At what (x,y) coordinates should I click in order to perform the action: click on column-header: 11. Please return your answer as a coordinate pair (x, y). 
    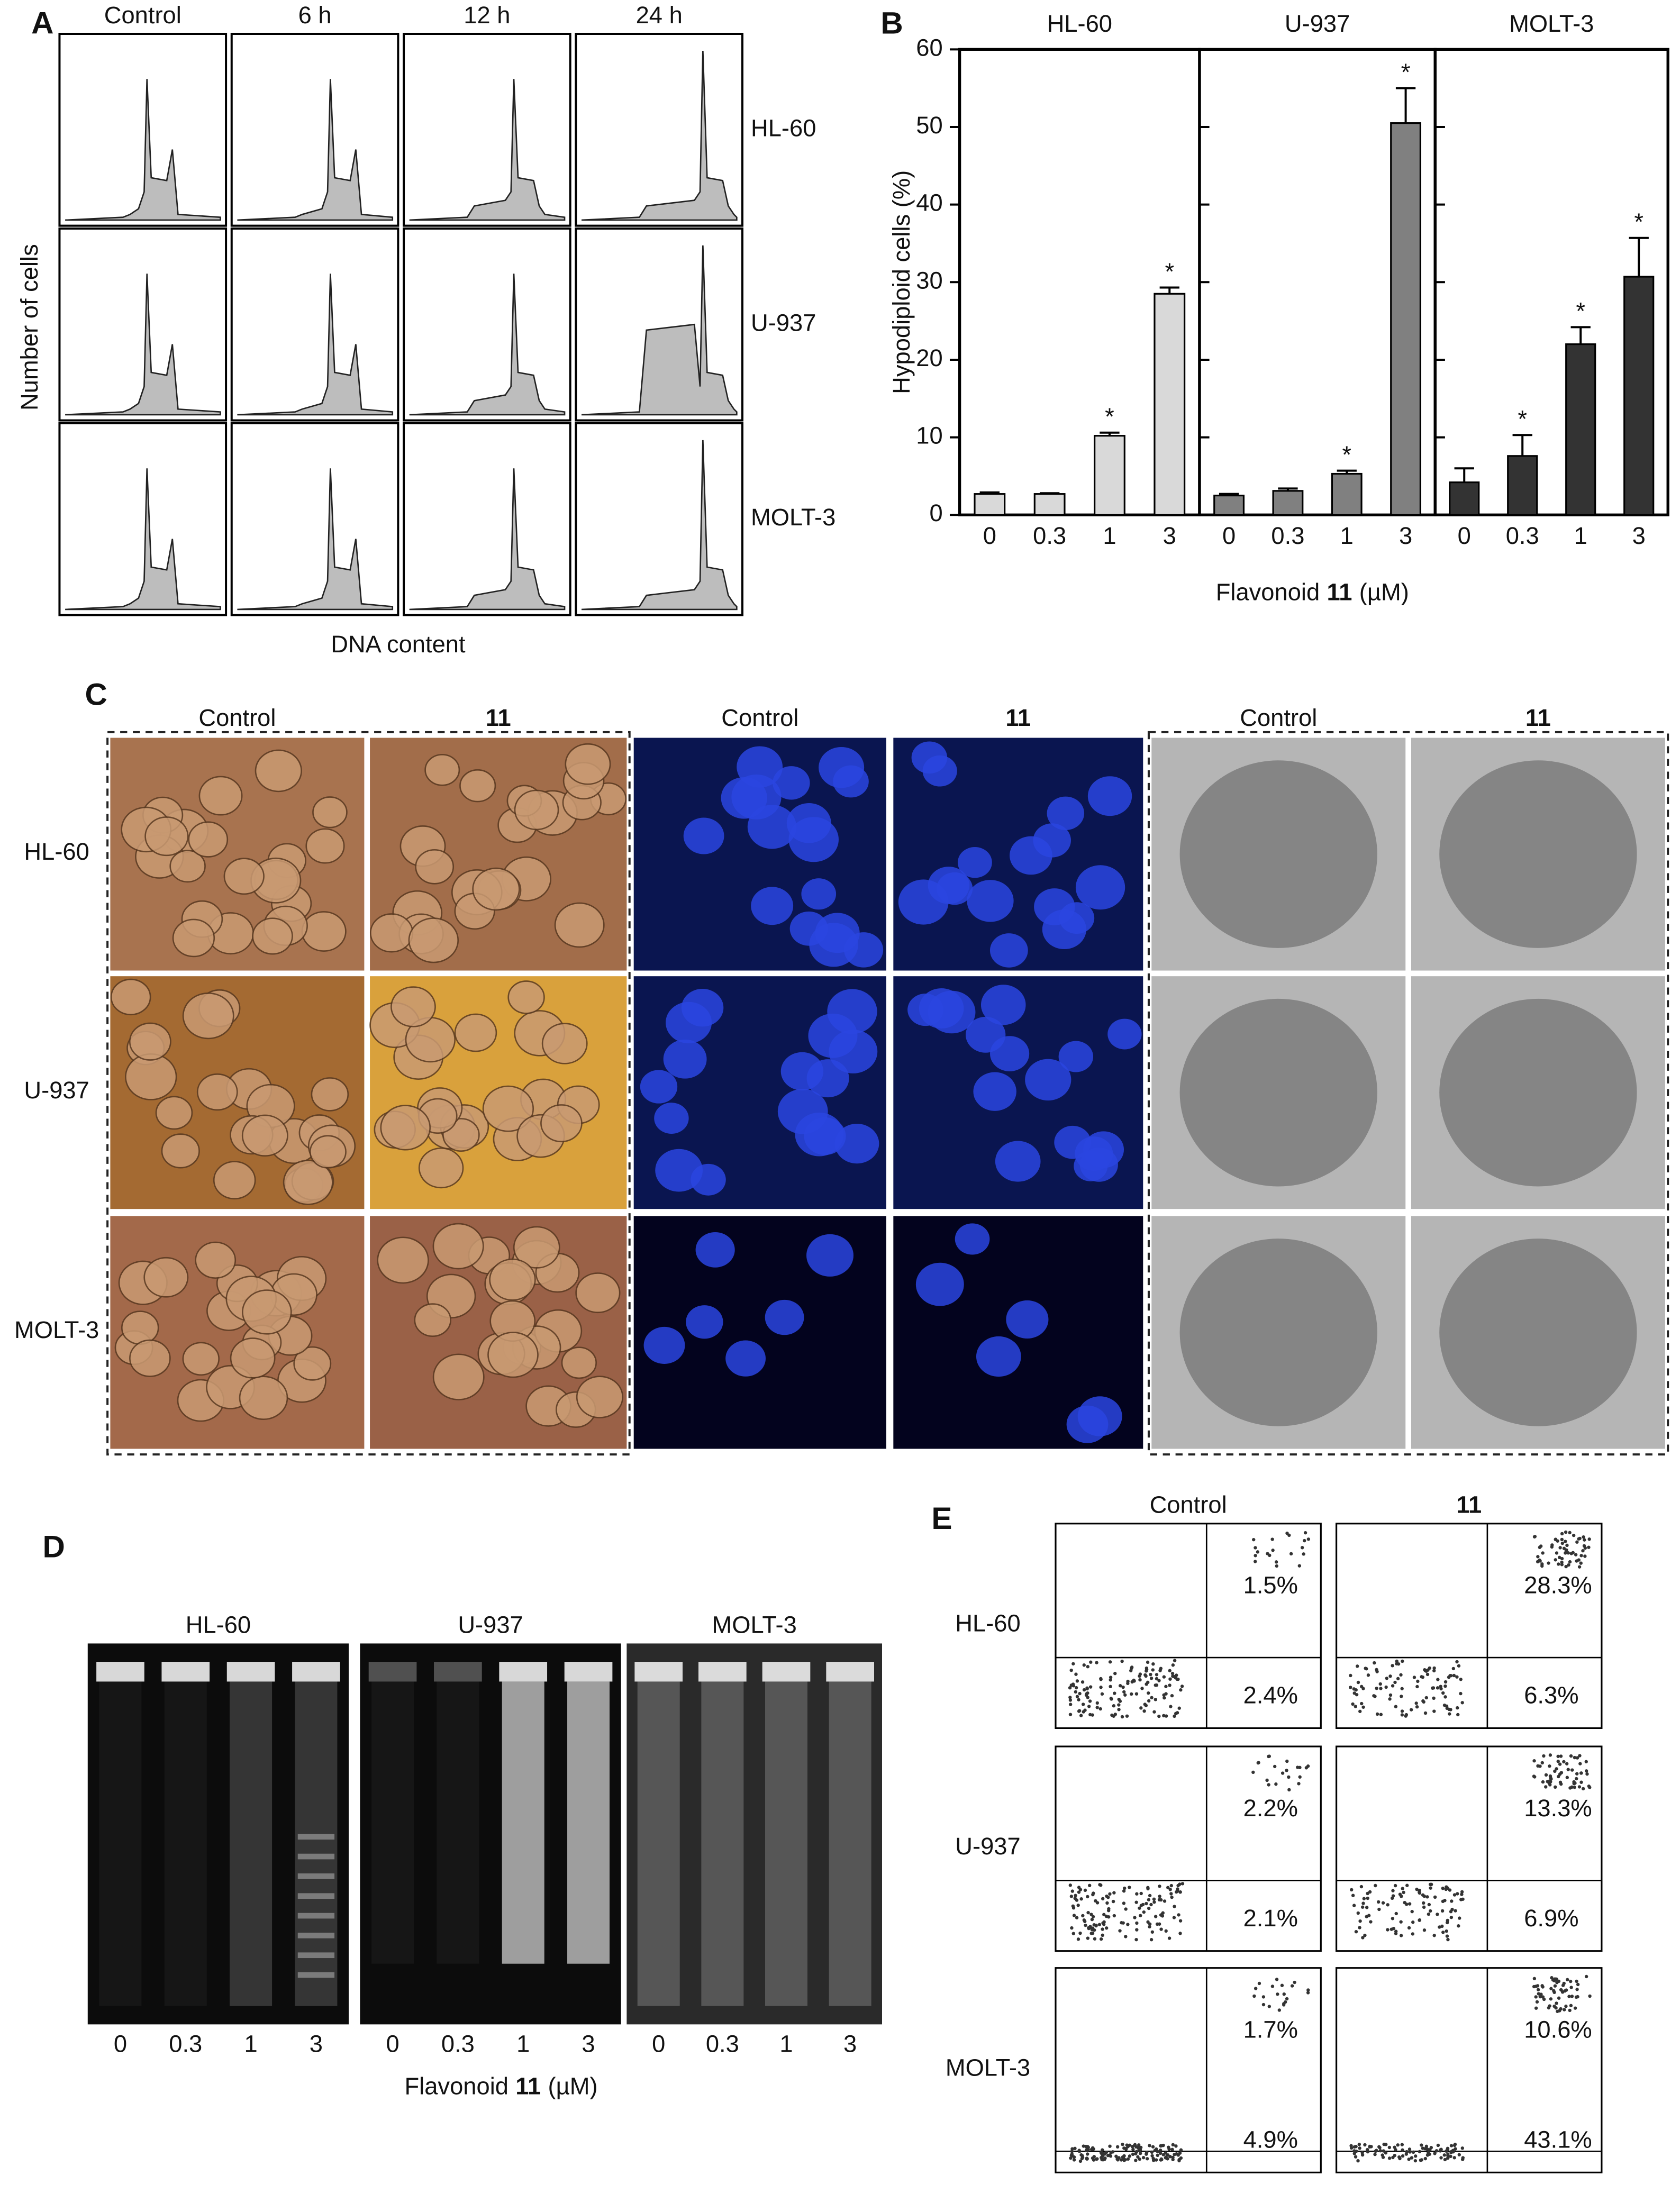
    Looking at the image, I should click on (1018, 717).